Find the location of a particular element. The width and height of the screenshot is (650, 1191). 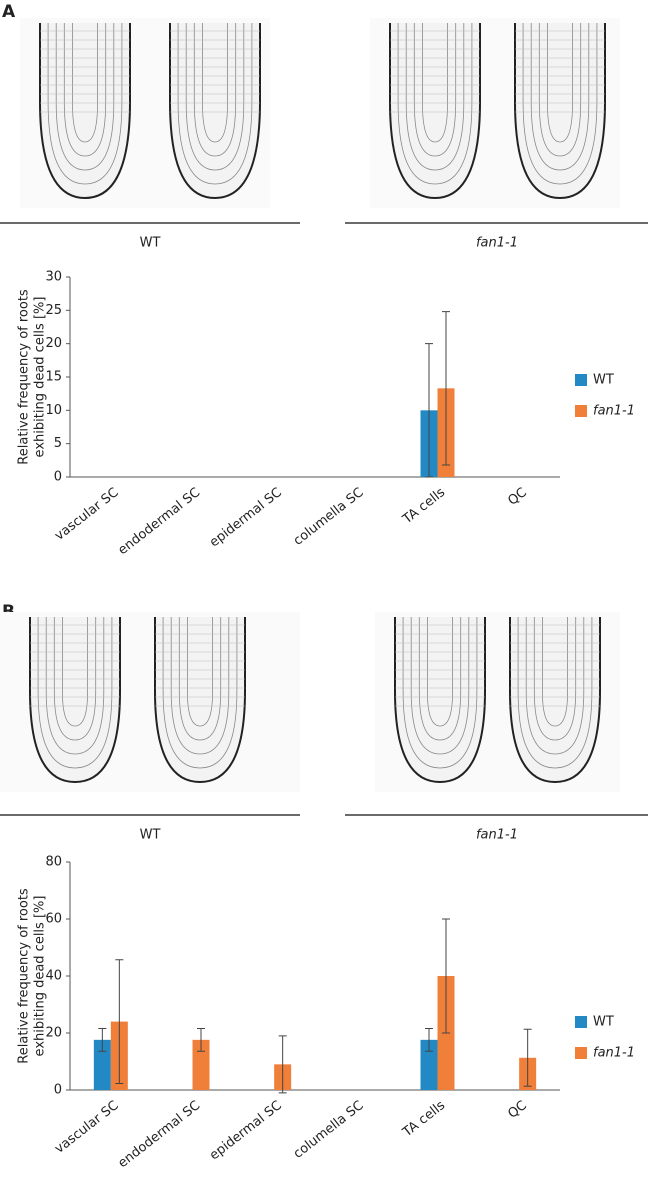

panel-label: A is located at coordinates (9, 12).